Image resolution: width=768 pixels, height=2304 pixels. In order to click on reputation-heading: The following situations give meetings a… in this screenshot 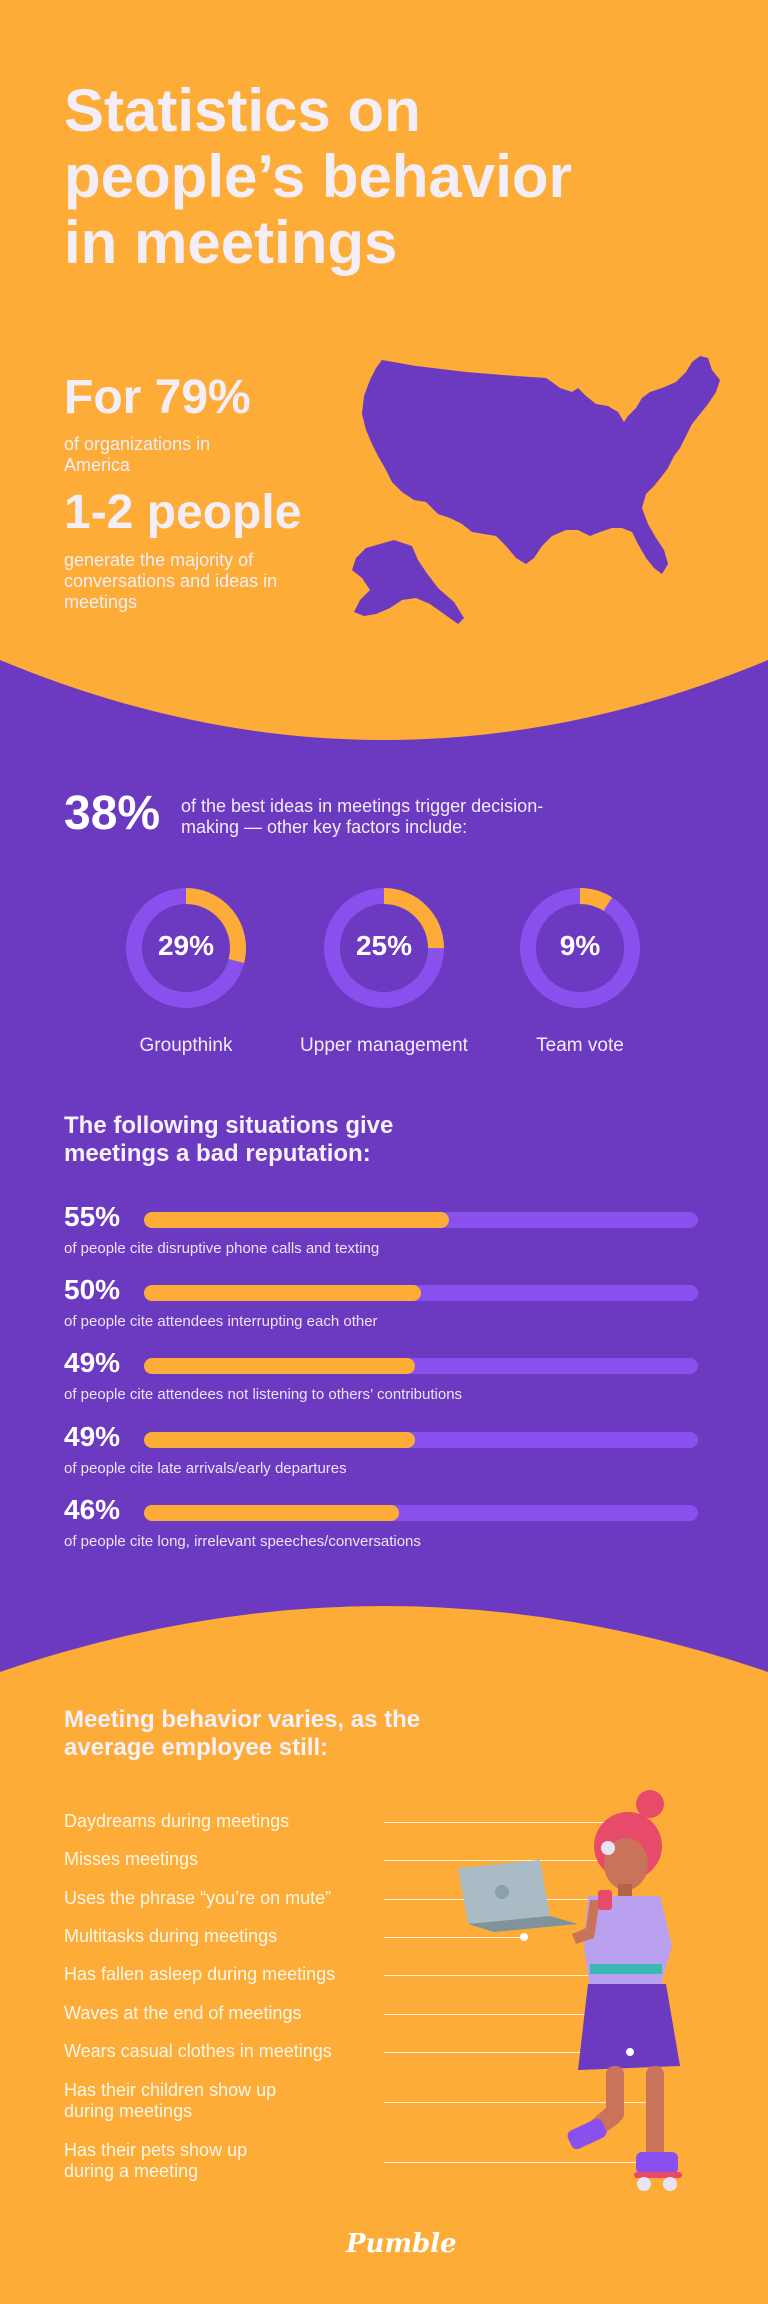, I will do `click(229, 1139)`.